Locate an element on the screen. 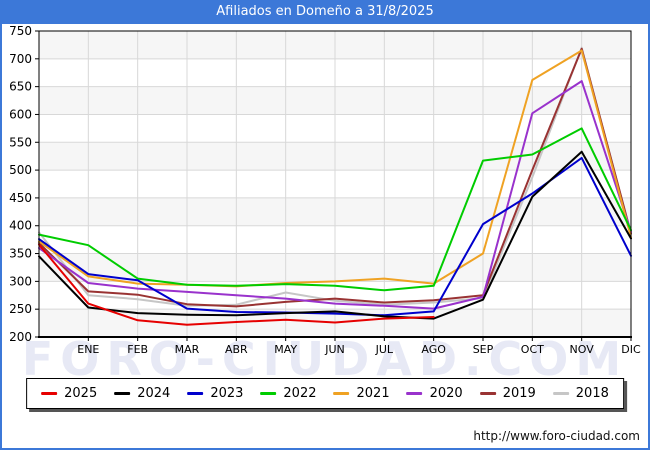 This screenshot has width=650, height=450. y-tick-label: 750 is located at coordinates (20, 31).